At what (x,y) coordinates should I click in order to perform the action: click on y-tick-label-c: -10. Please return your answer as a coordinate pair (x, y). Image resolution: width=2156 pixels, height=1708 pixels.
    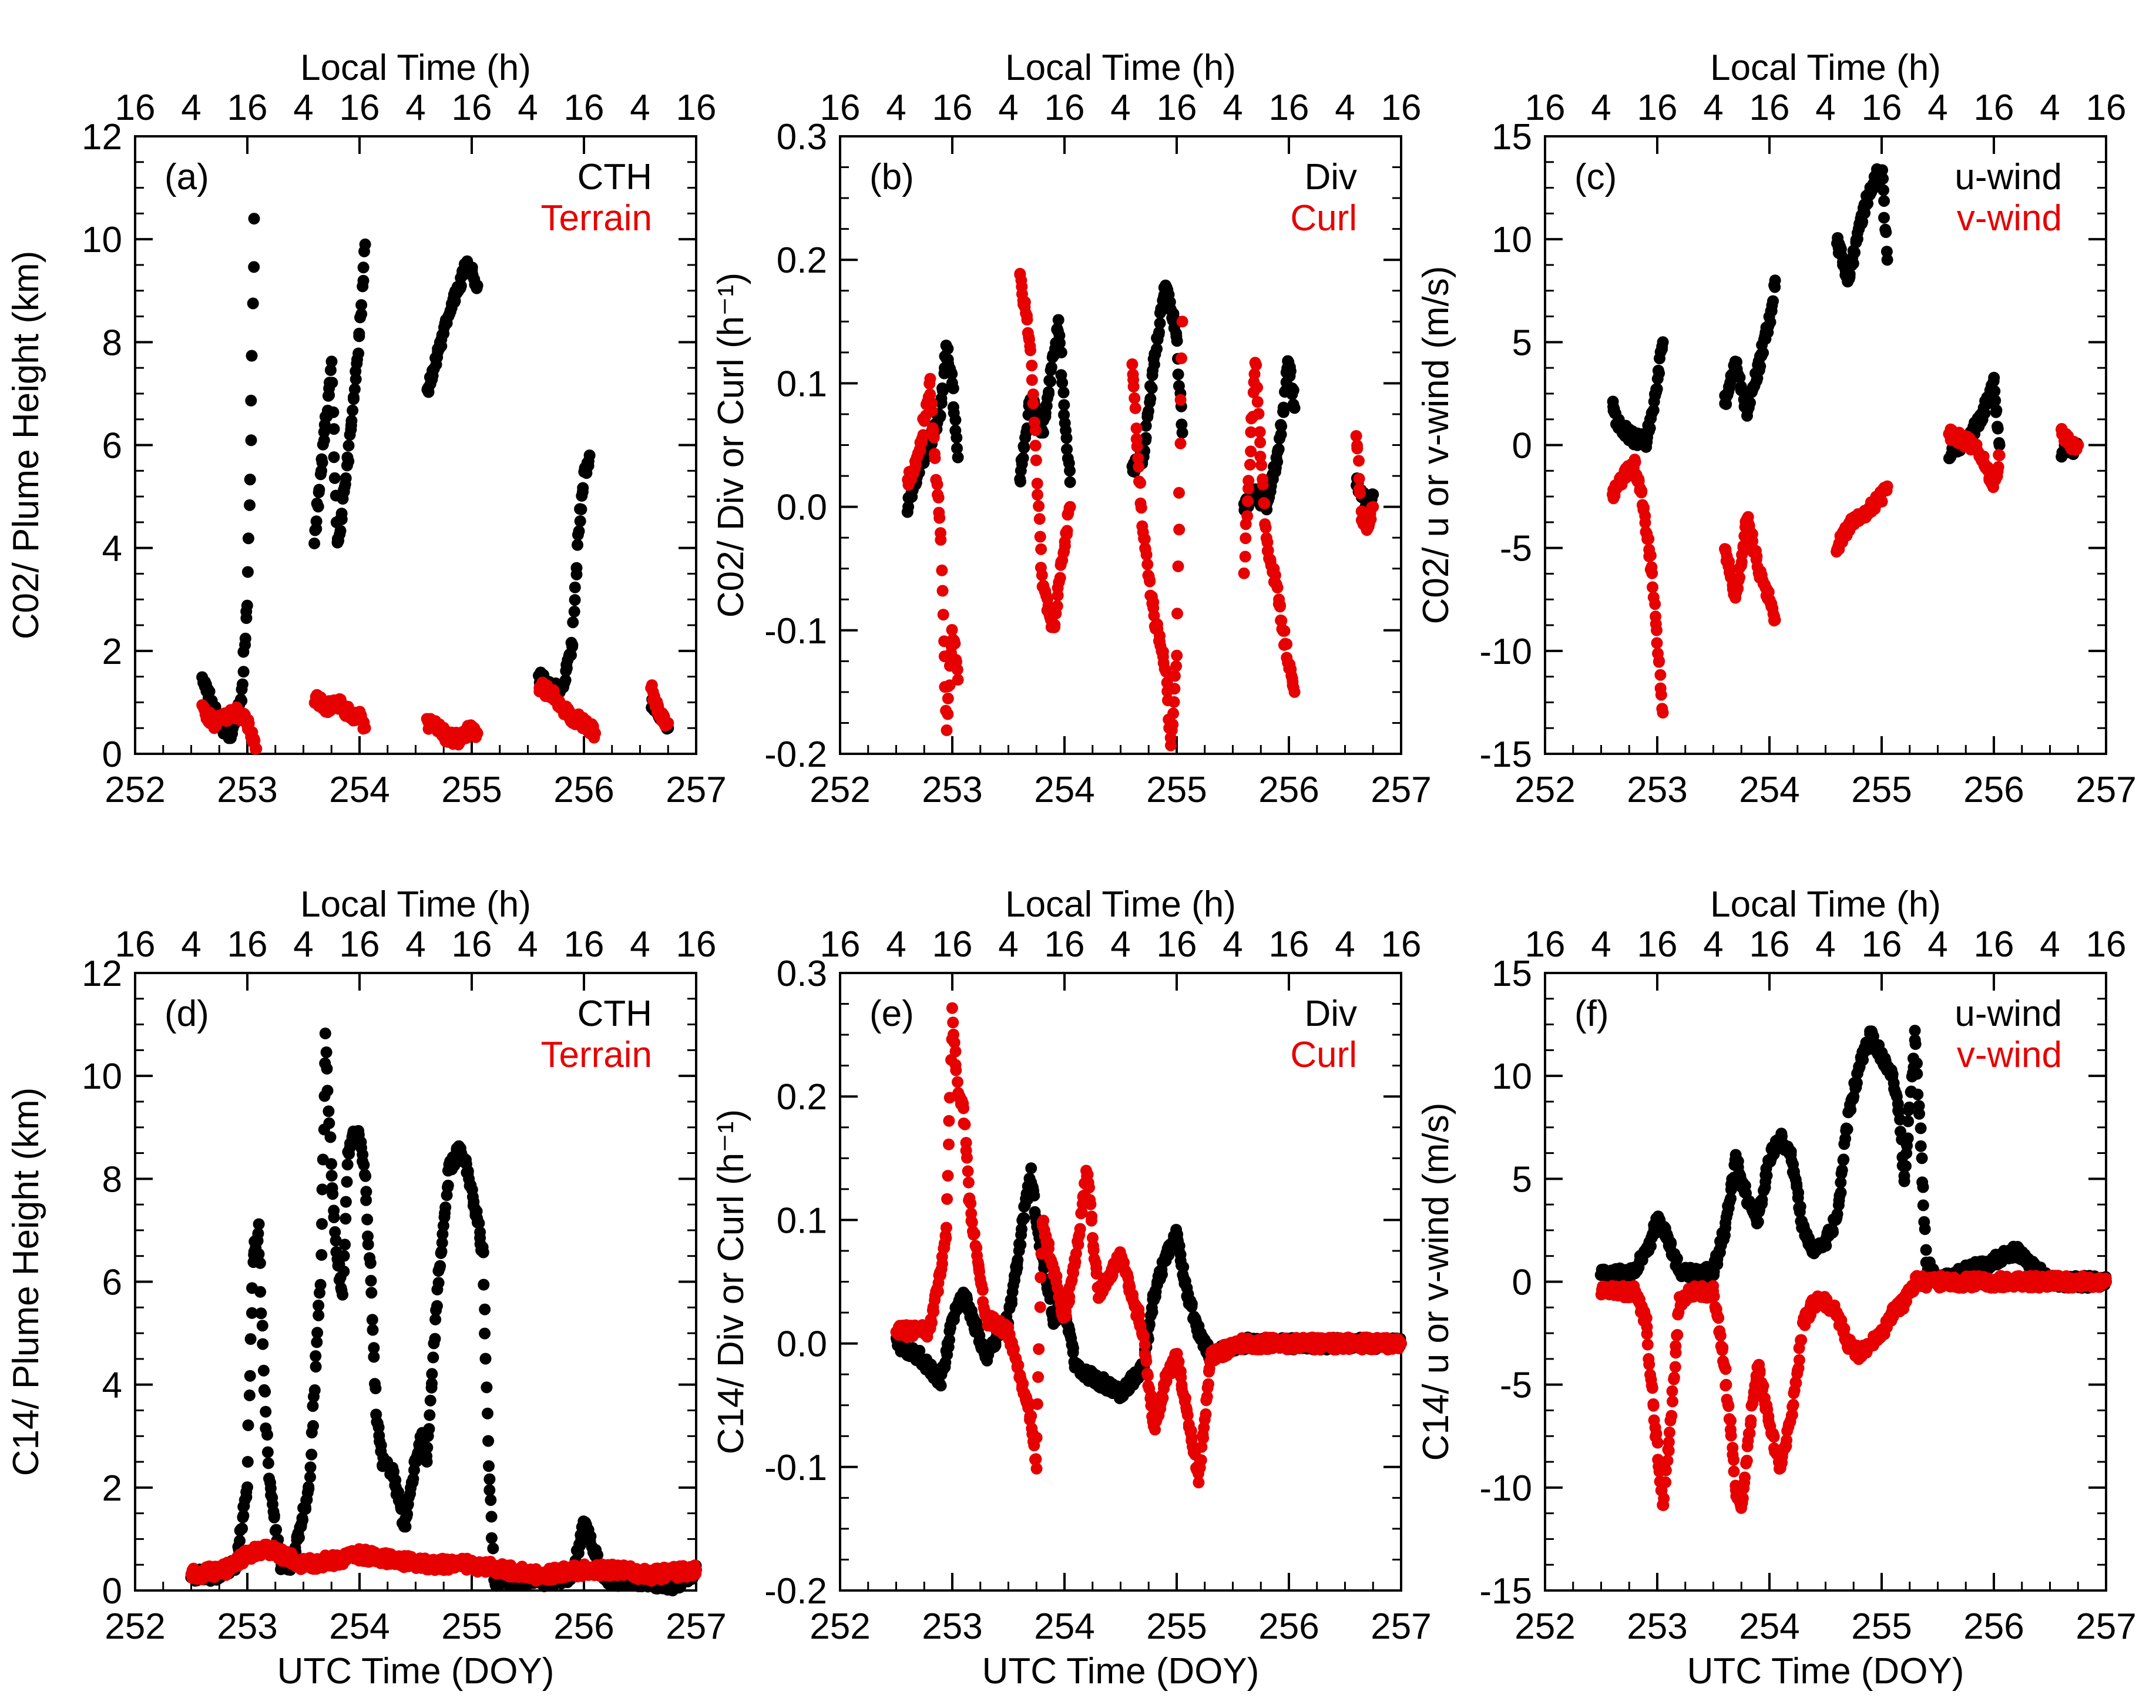
    Looking at the image, I should click on (1505, 652).